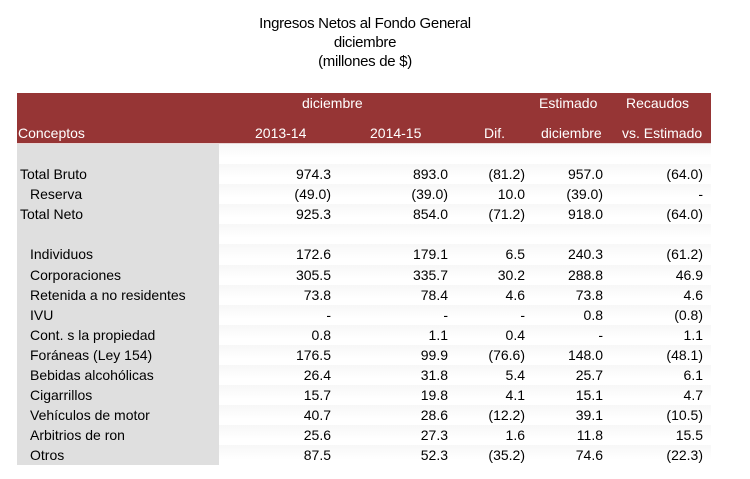  What do you see at coordinates (396, 133) in the screenshot?
I see `header-year-2: 2014-15` at bounding box center [396, 133].